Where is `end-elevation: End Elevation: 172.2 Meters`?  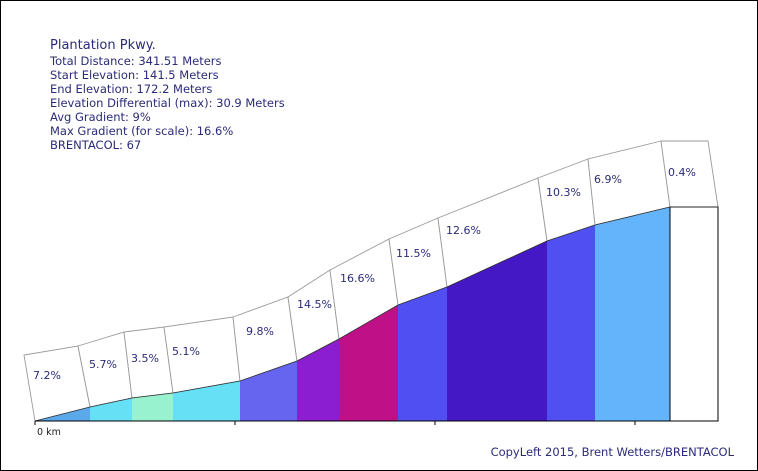
end-elevation: End Elevation: 172.2 Meters is located at coordinates (131, 89).